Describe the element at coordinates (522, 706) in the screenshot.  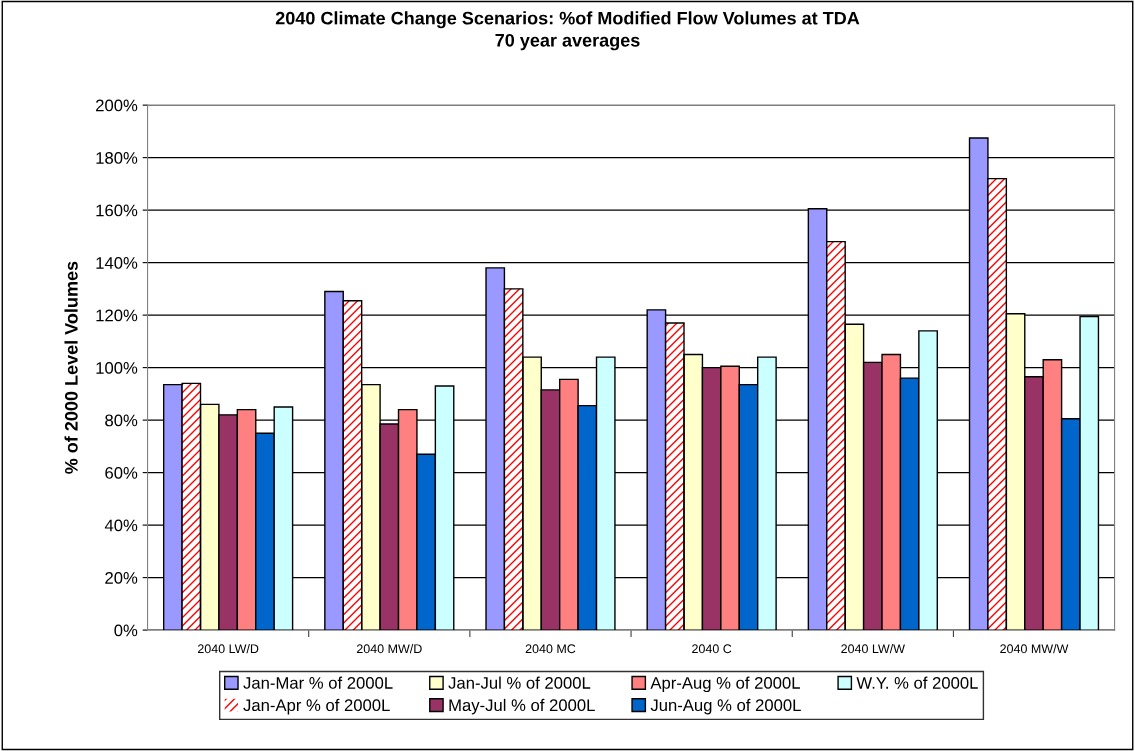
I see `legend-label: May-Jul % of 2000L` at that location.